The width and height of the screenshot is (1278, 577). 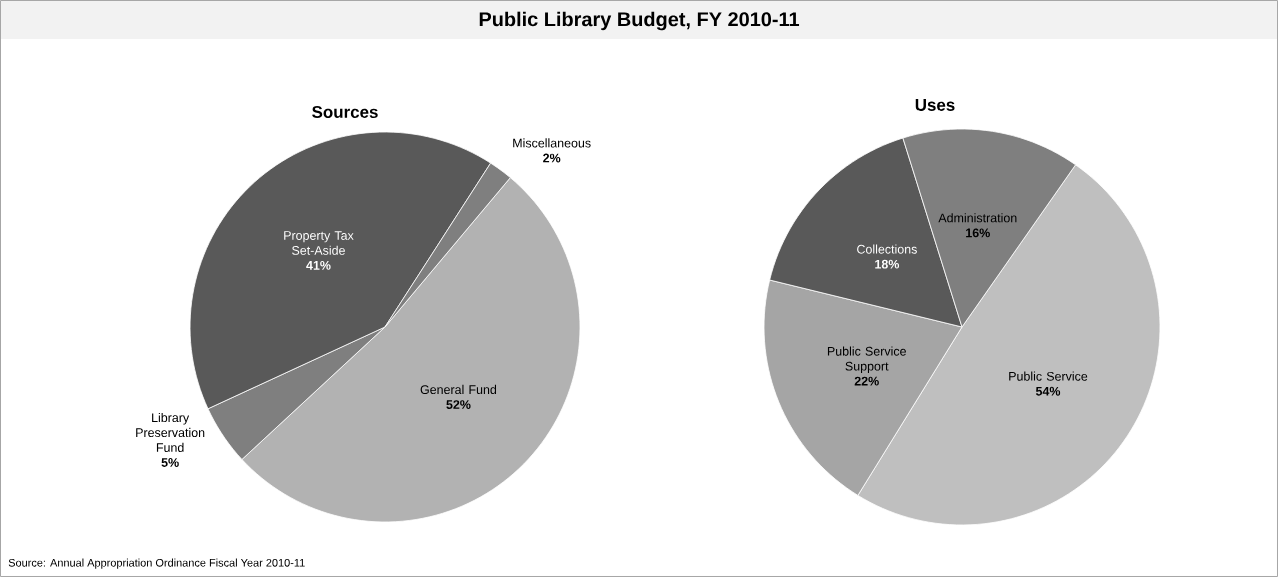 I want to click on slice-label: Collections, so click(x=887, y=249).